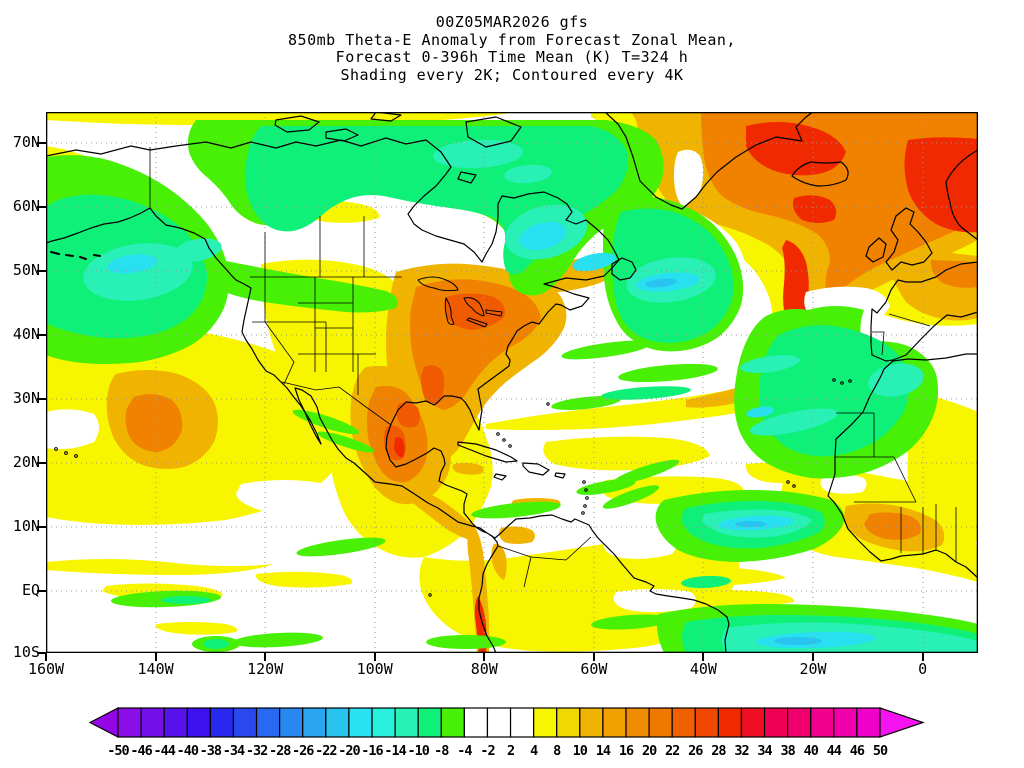 The height and width of the screenshot is (768, 1024). Describe the element at coordinates (26, 142) in the screenshot. I see `lat-label-70N: 70N` at that location.